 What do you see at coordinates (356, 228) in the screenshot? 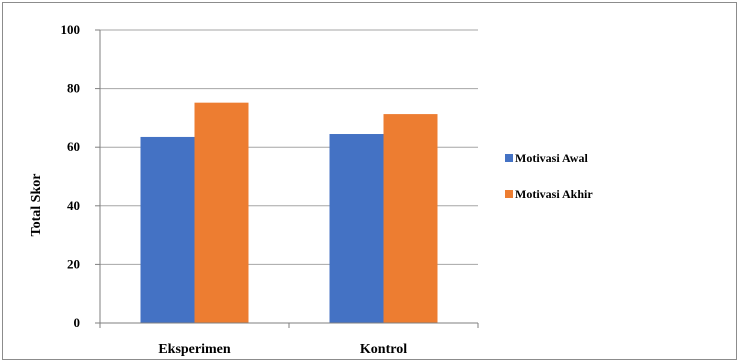
I see `bar-motivasi-awal-kontrol` at bounding box center [356, 228].